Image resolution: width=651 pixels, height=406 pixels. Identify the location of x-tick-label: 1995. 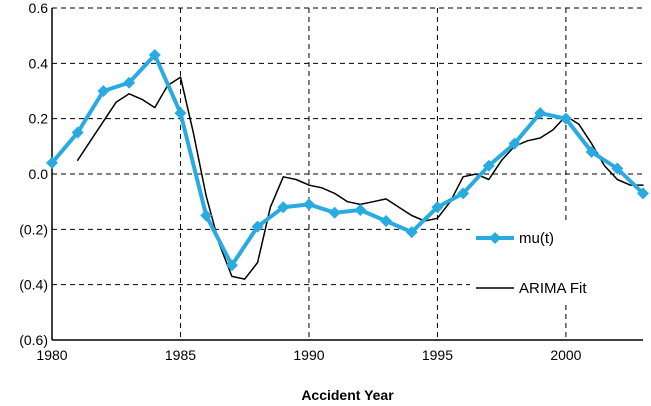
(437, 355).